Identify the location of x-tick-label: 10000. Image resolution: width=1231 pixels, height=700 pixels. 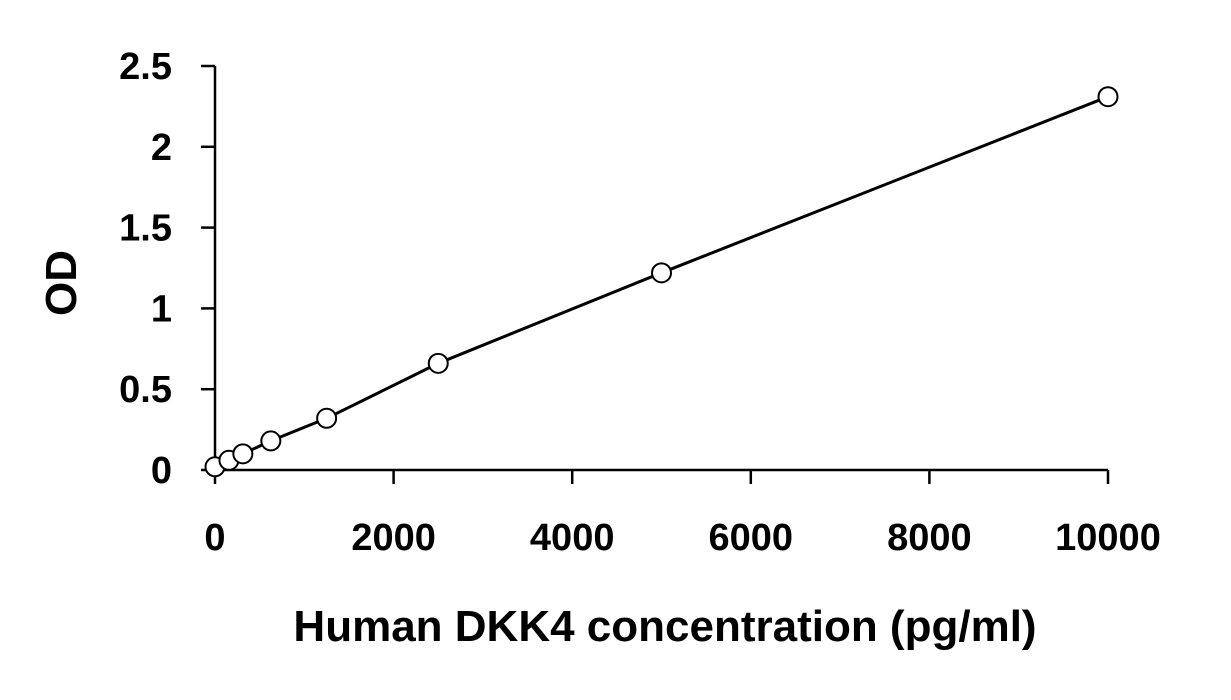
(1108, 538).